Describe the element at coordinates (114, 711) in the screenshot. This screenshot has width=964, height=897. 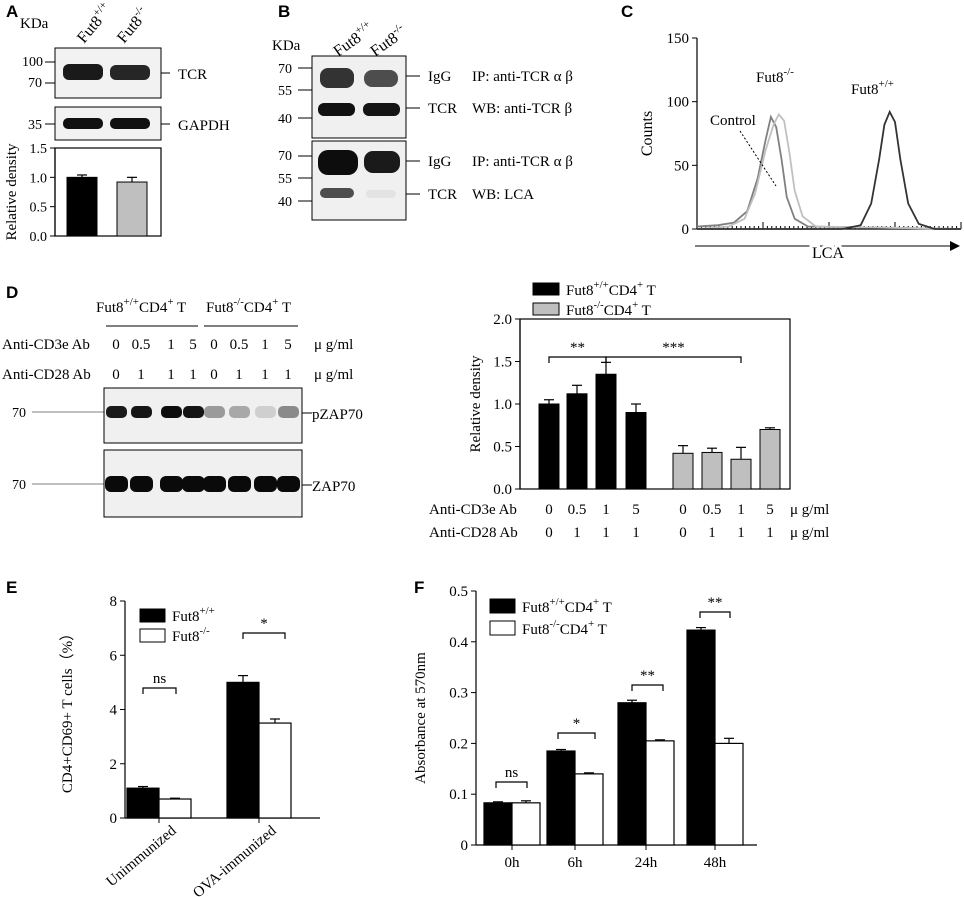
I see `panel-e-y-tick-label: 4` at that location.